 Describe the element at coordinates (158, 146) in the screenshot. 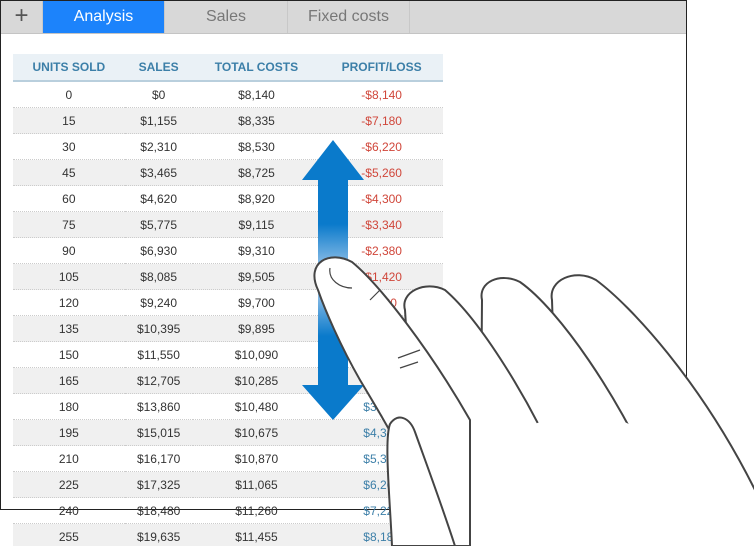

I see `table-cell: $2,310` at that location.